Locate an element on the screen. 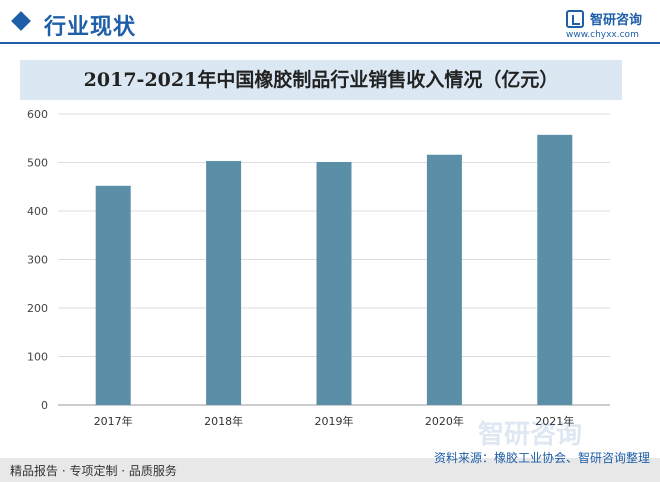  x-tick-label: 2018年 is located at coordinates (223, 421).